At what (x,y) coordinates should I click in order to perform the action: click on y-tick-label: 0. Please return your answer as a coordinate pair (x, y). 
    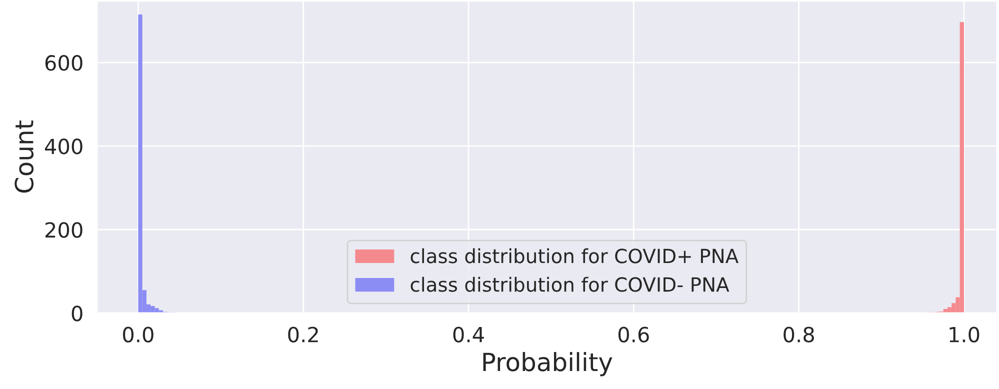
    Looking at the image, I should click on (77, 314).